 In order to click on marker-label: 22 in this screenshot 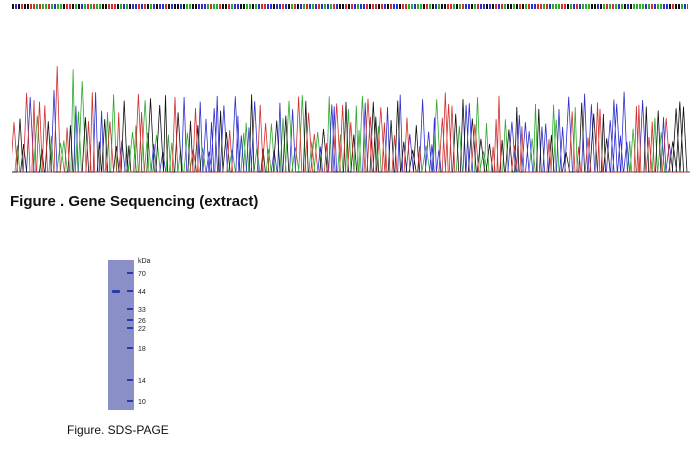, I will do `click(142, 329)`.